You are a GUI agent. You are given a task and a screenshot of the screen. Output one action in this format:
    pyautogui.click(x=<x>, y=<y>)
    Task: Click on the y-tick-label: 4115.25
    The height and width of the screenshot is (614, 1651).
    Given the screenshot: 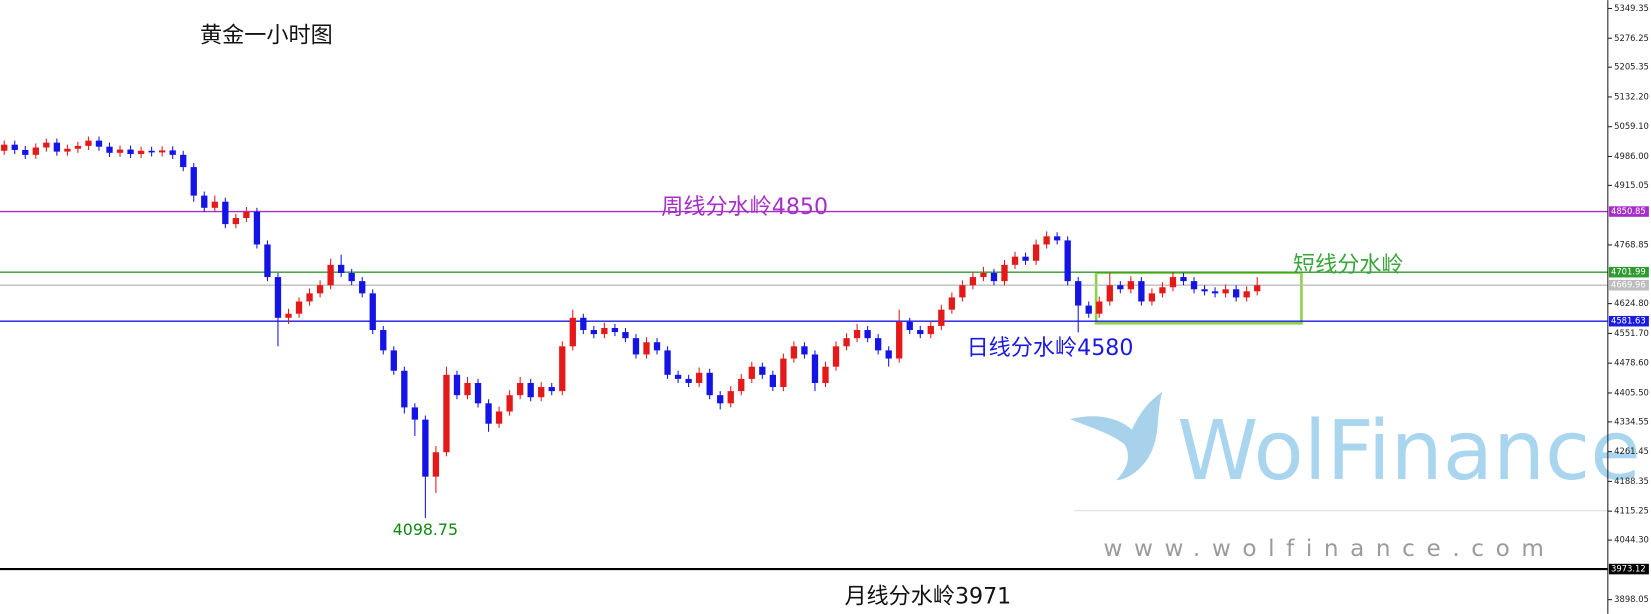 What is the action you would take?
    pyautogui.click(x=1631, y=511)
    